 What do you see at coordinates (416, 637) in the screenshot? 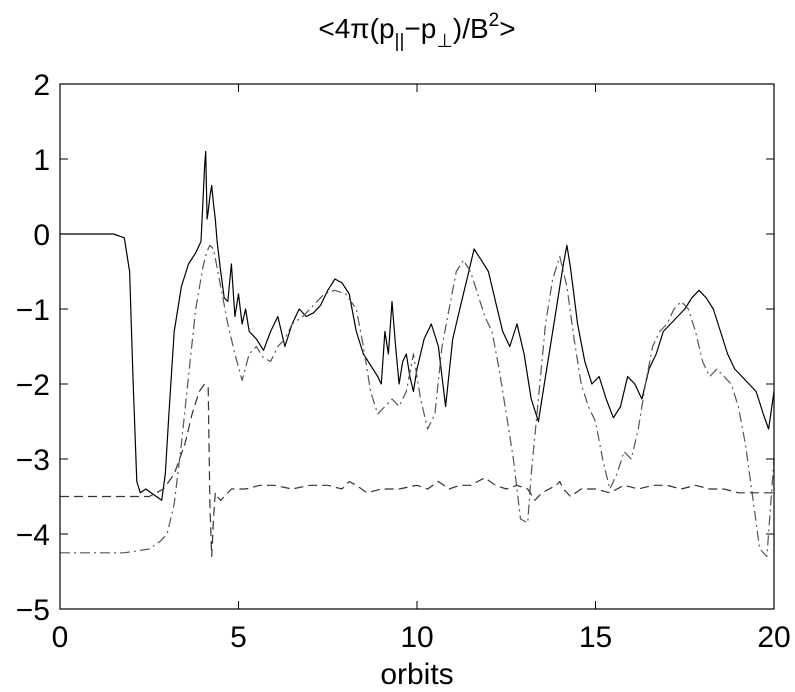
I see `x-tick-label: 10` at bounding box center [416, 637].